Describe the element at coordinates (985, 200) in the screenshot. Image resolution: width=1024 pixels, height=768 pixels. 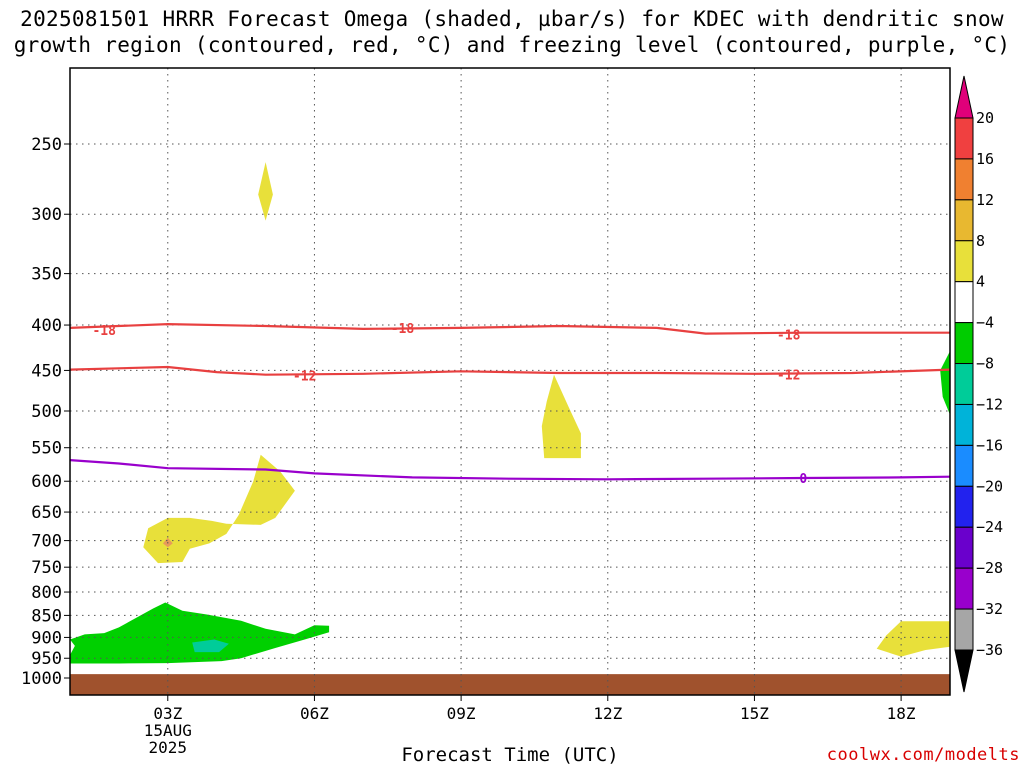
I see `colorbar-label-12: 12` at that location.